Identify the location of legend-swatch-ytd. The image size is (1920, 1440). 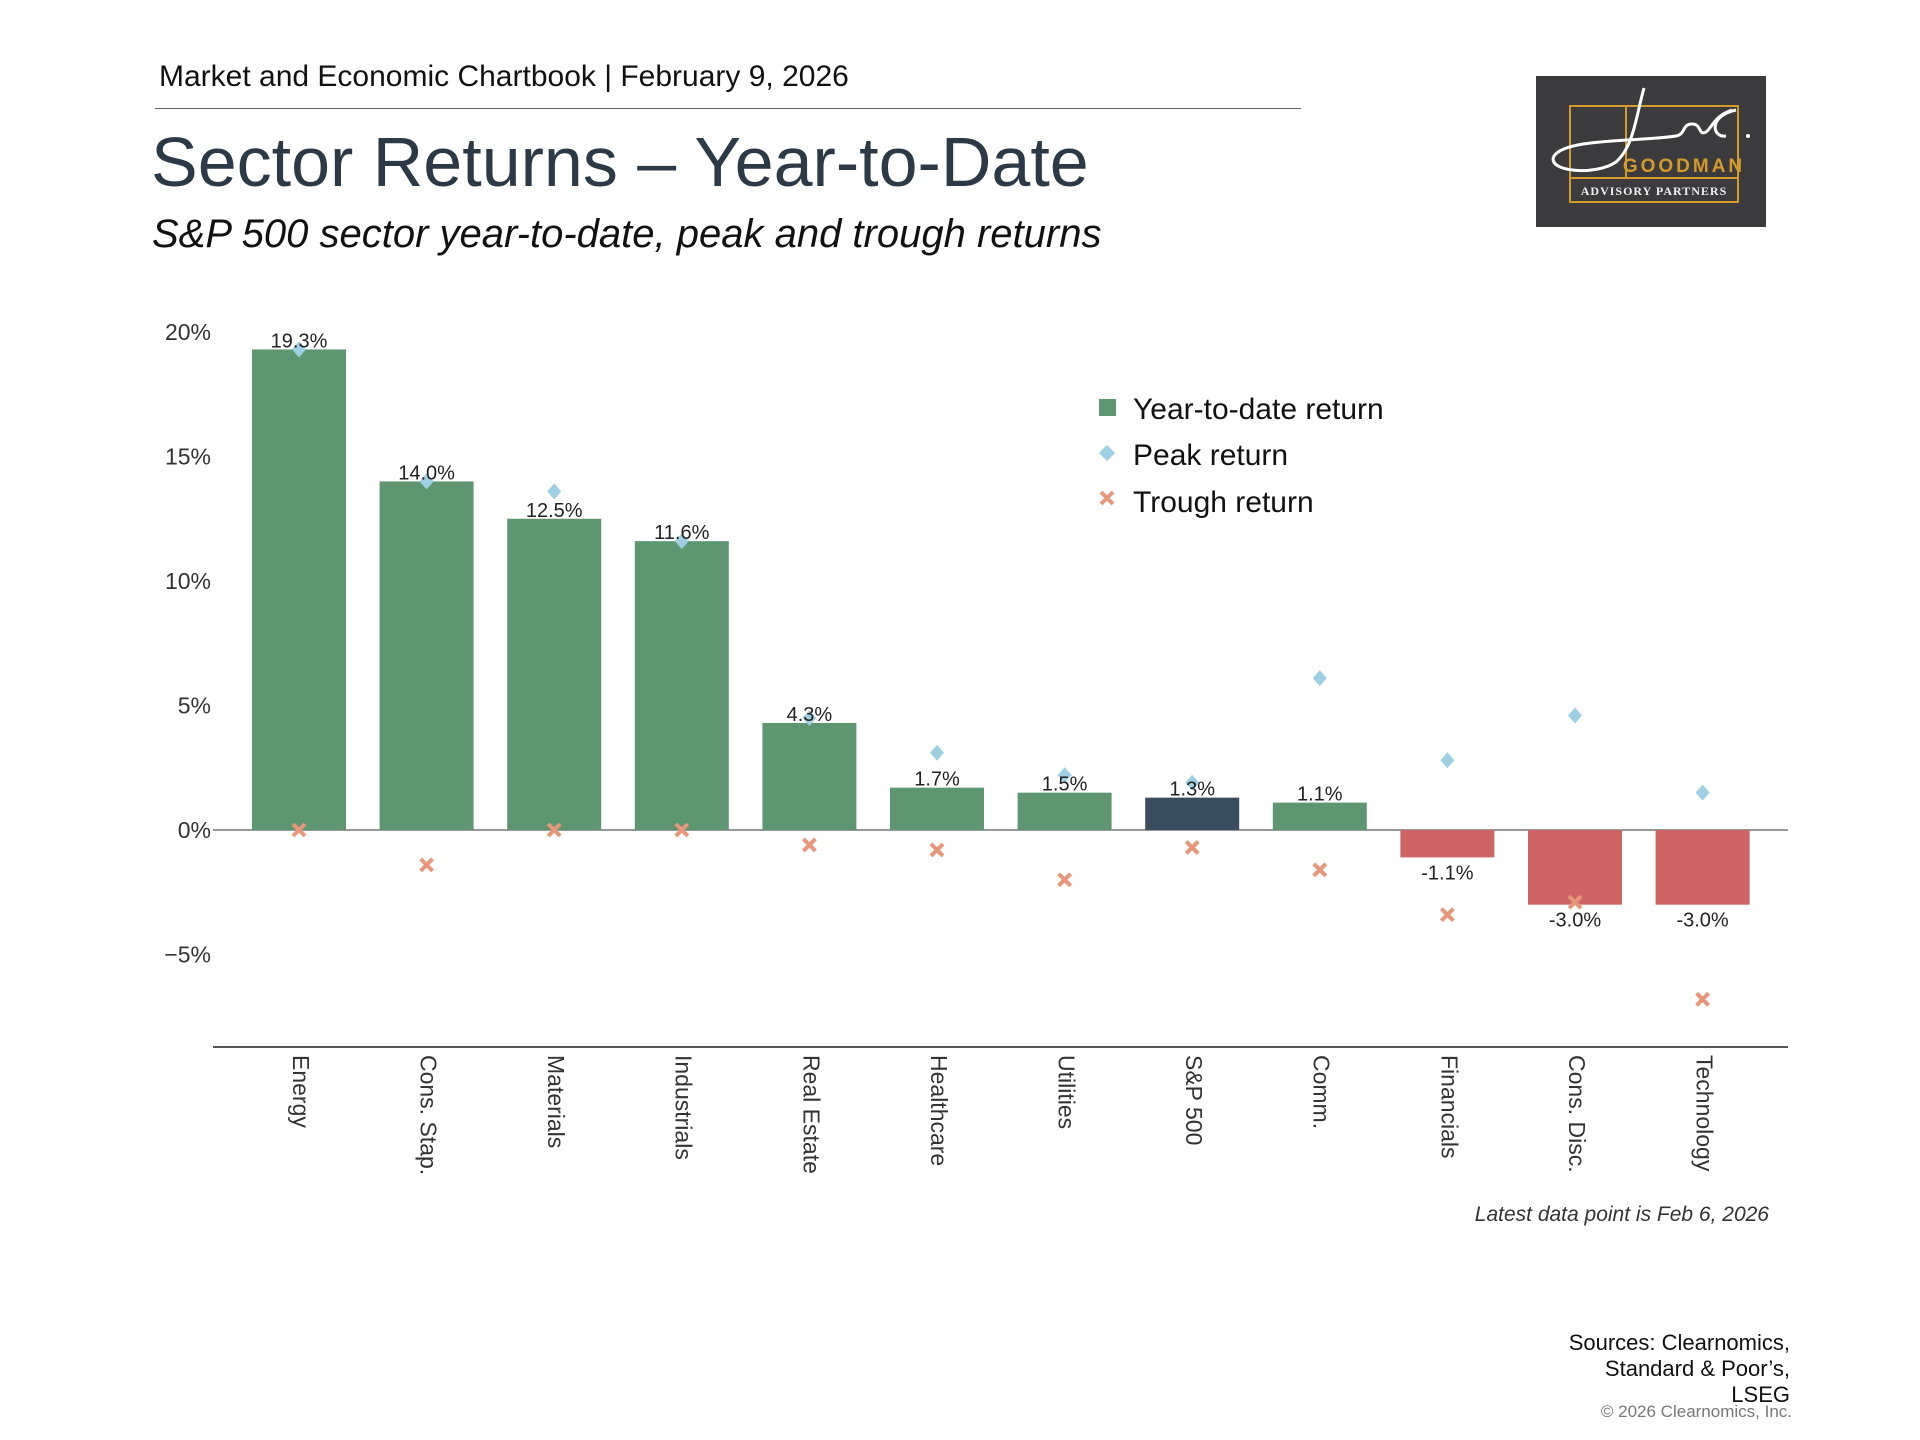
(1107, 407).